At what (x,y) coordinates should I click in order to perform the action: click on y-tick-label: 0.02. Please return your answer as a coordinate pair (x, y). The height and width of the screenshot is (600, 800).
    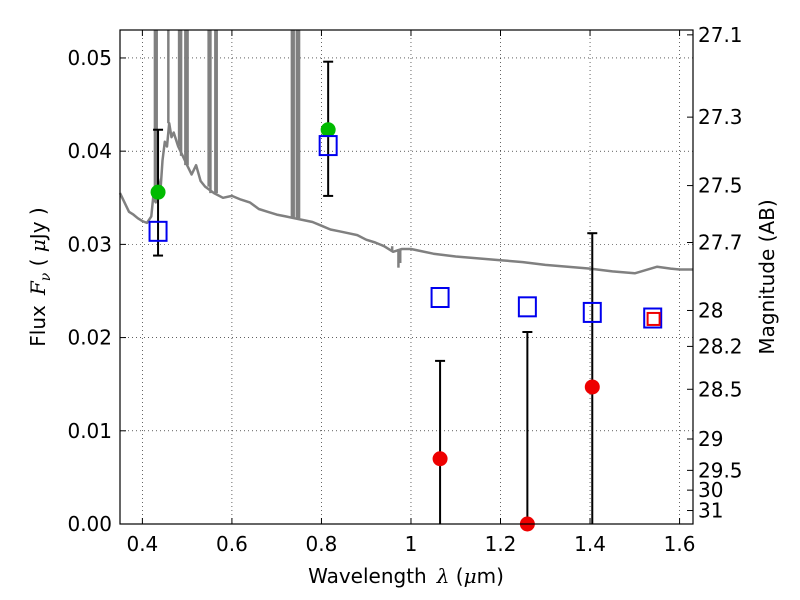
    Looking at the image, I should click on (89, 338).